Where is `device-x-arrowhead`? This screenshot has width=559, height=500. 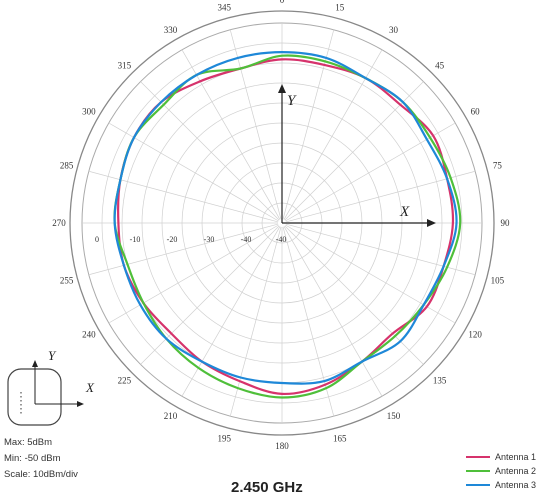
device-x-arrowhead is located at coordinates (80, 404).